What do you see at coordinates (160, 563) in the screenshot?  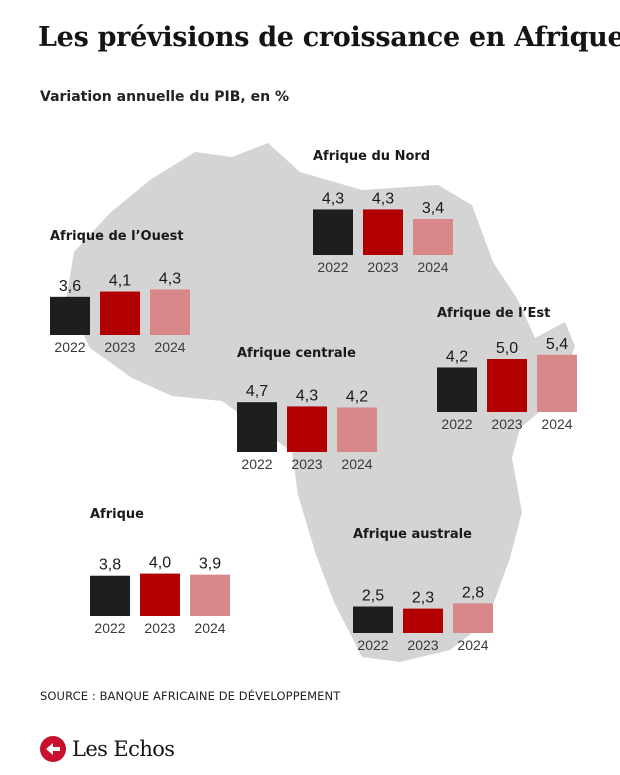 I see `value-label-afrique-2023: 4,0` at bounding box center [160, 563].